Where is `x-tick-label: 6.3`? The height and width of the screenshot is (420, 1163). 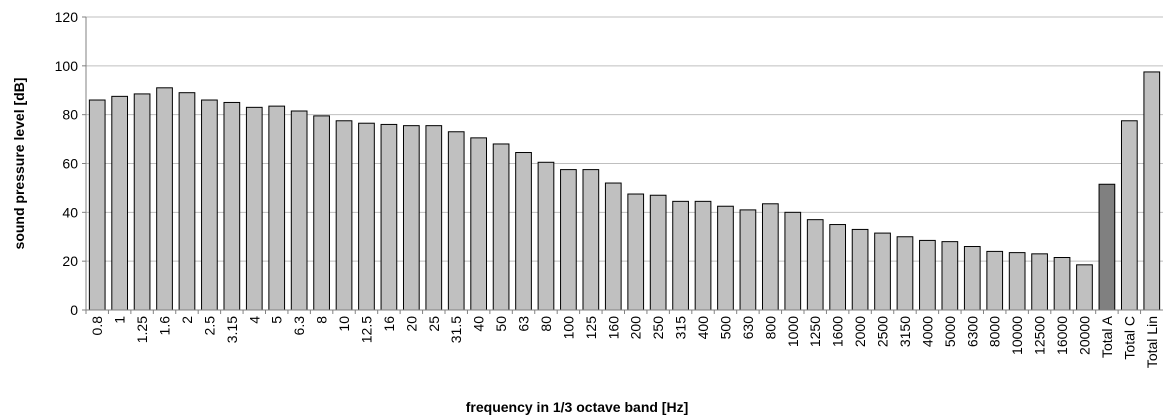 x-tick-label: 6.3 is located at coordinates (299, 326).